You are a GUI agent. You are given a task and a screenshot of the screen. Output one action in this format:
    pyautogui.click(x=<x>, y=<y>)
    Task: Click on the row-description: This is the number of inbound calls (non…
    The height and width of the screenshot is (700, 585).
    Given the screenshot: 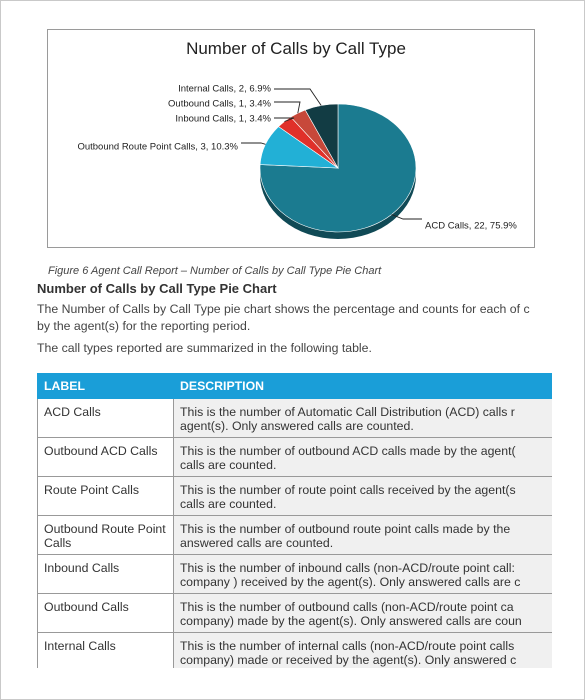 What is the action you would take?
    pyautogui.click(x=362, y=574)
    